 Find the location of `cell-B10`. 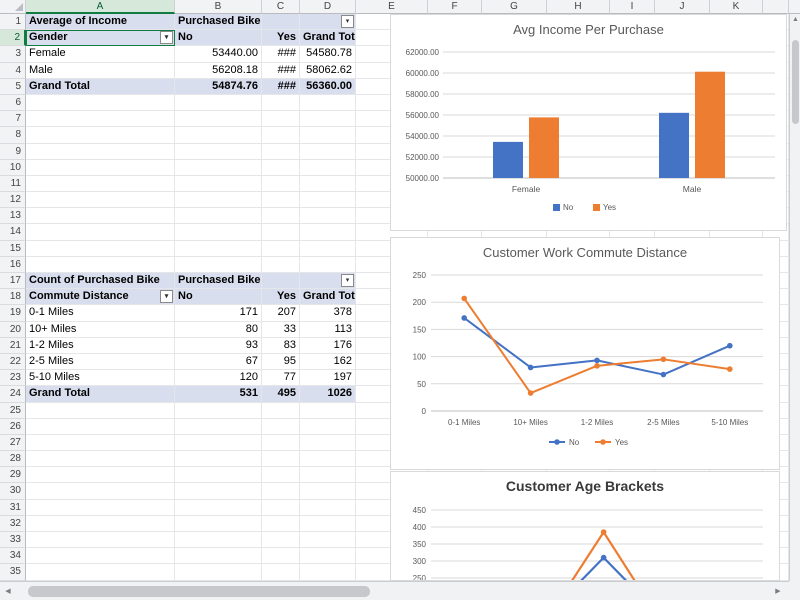

cell-B10 is located at coordinates (218, 167).